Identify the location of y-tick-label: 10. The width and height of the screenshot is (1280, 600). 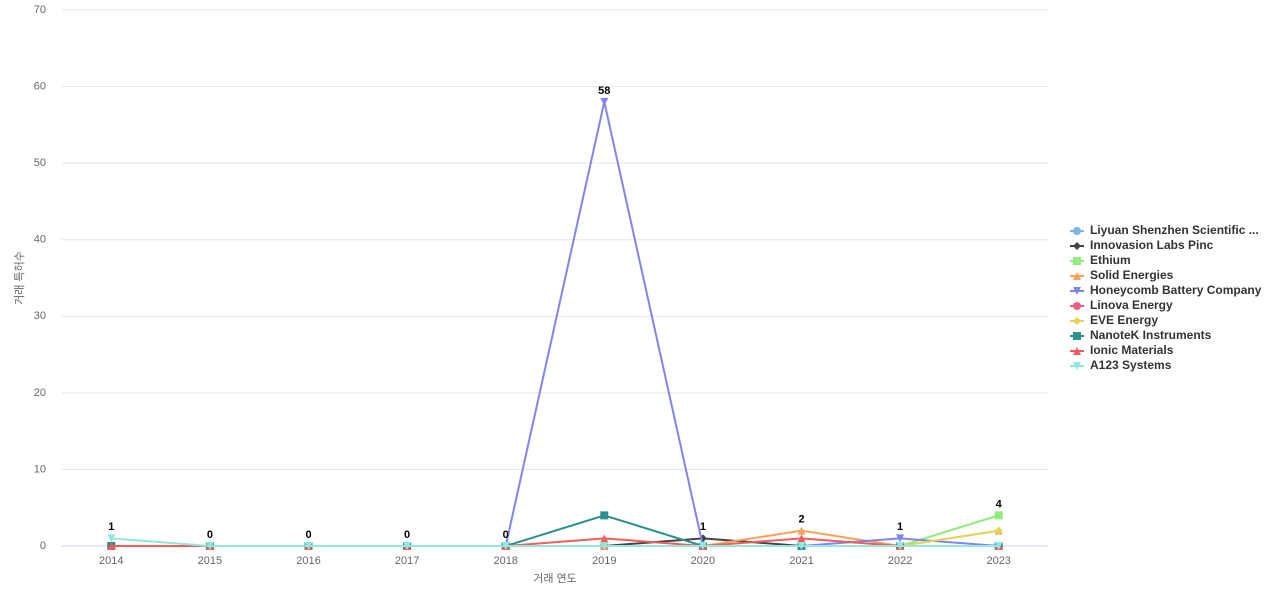
(40, 469).